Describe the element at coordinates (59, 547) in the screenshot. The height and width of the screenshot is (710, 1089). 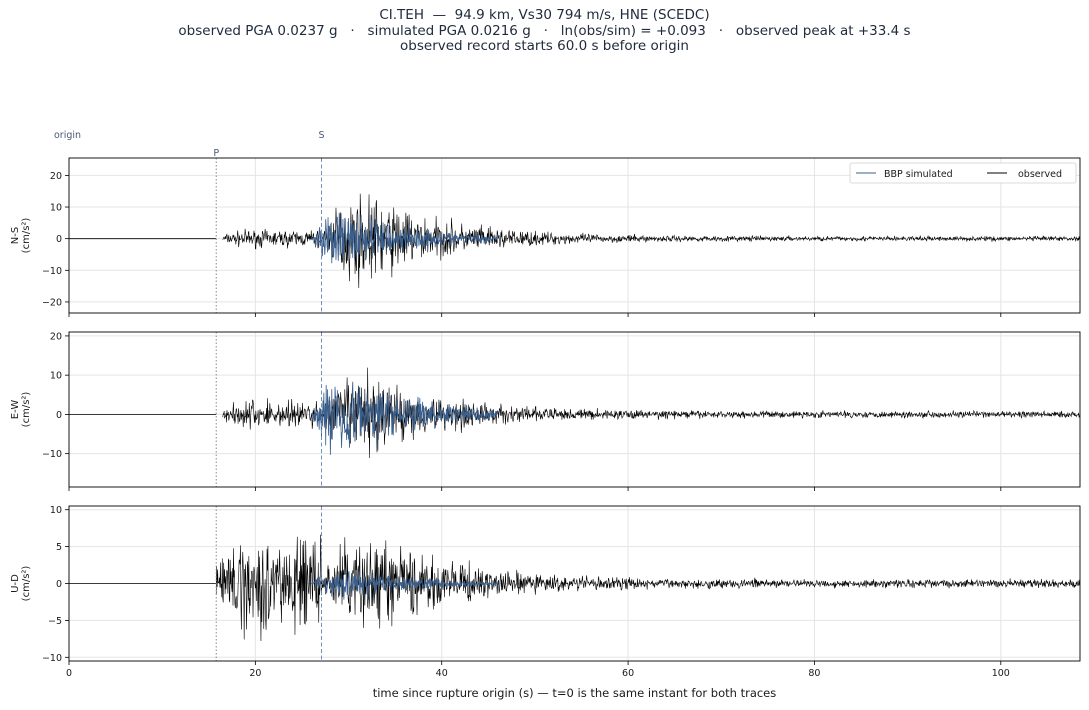
I see `y-tick-label: 5` at that location.